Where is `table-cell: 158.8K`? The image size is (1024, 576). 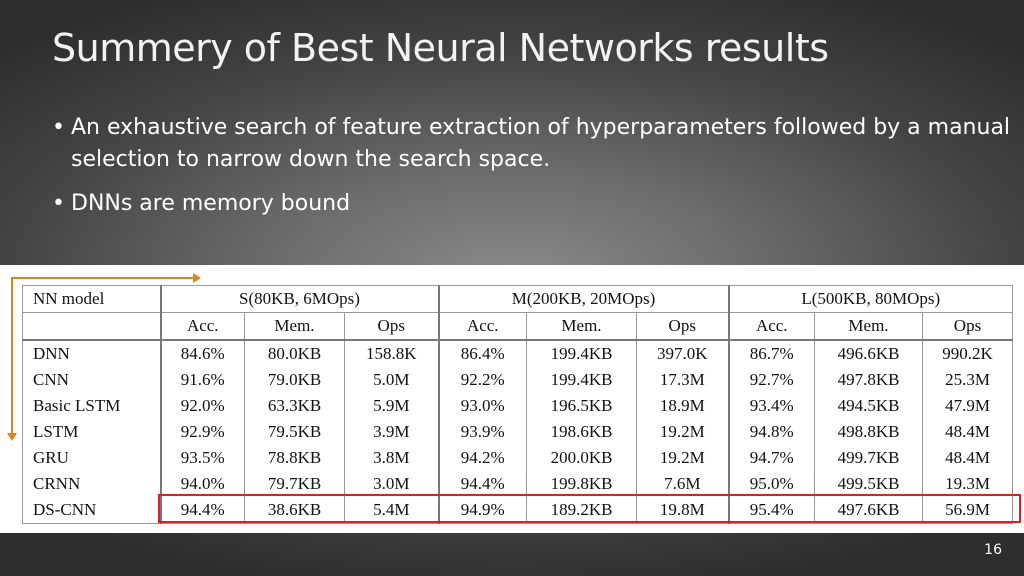
table-cell: 158.8K is located at coordinates (391, 353).